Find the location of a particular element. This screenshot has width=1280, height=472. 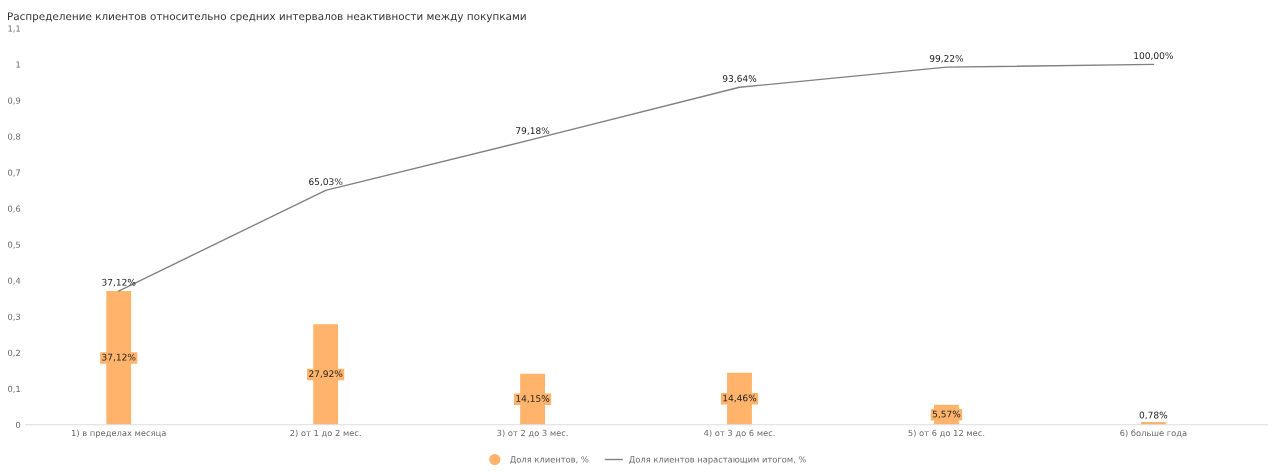

y-tick-label: 0,5 is located at coordinates (14, 245).